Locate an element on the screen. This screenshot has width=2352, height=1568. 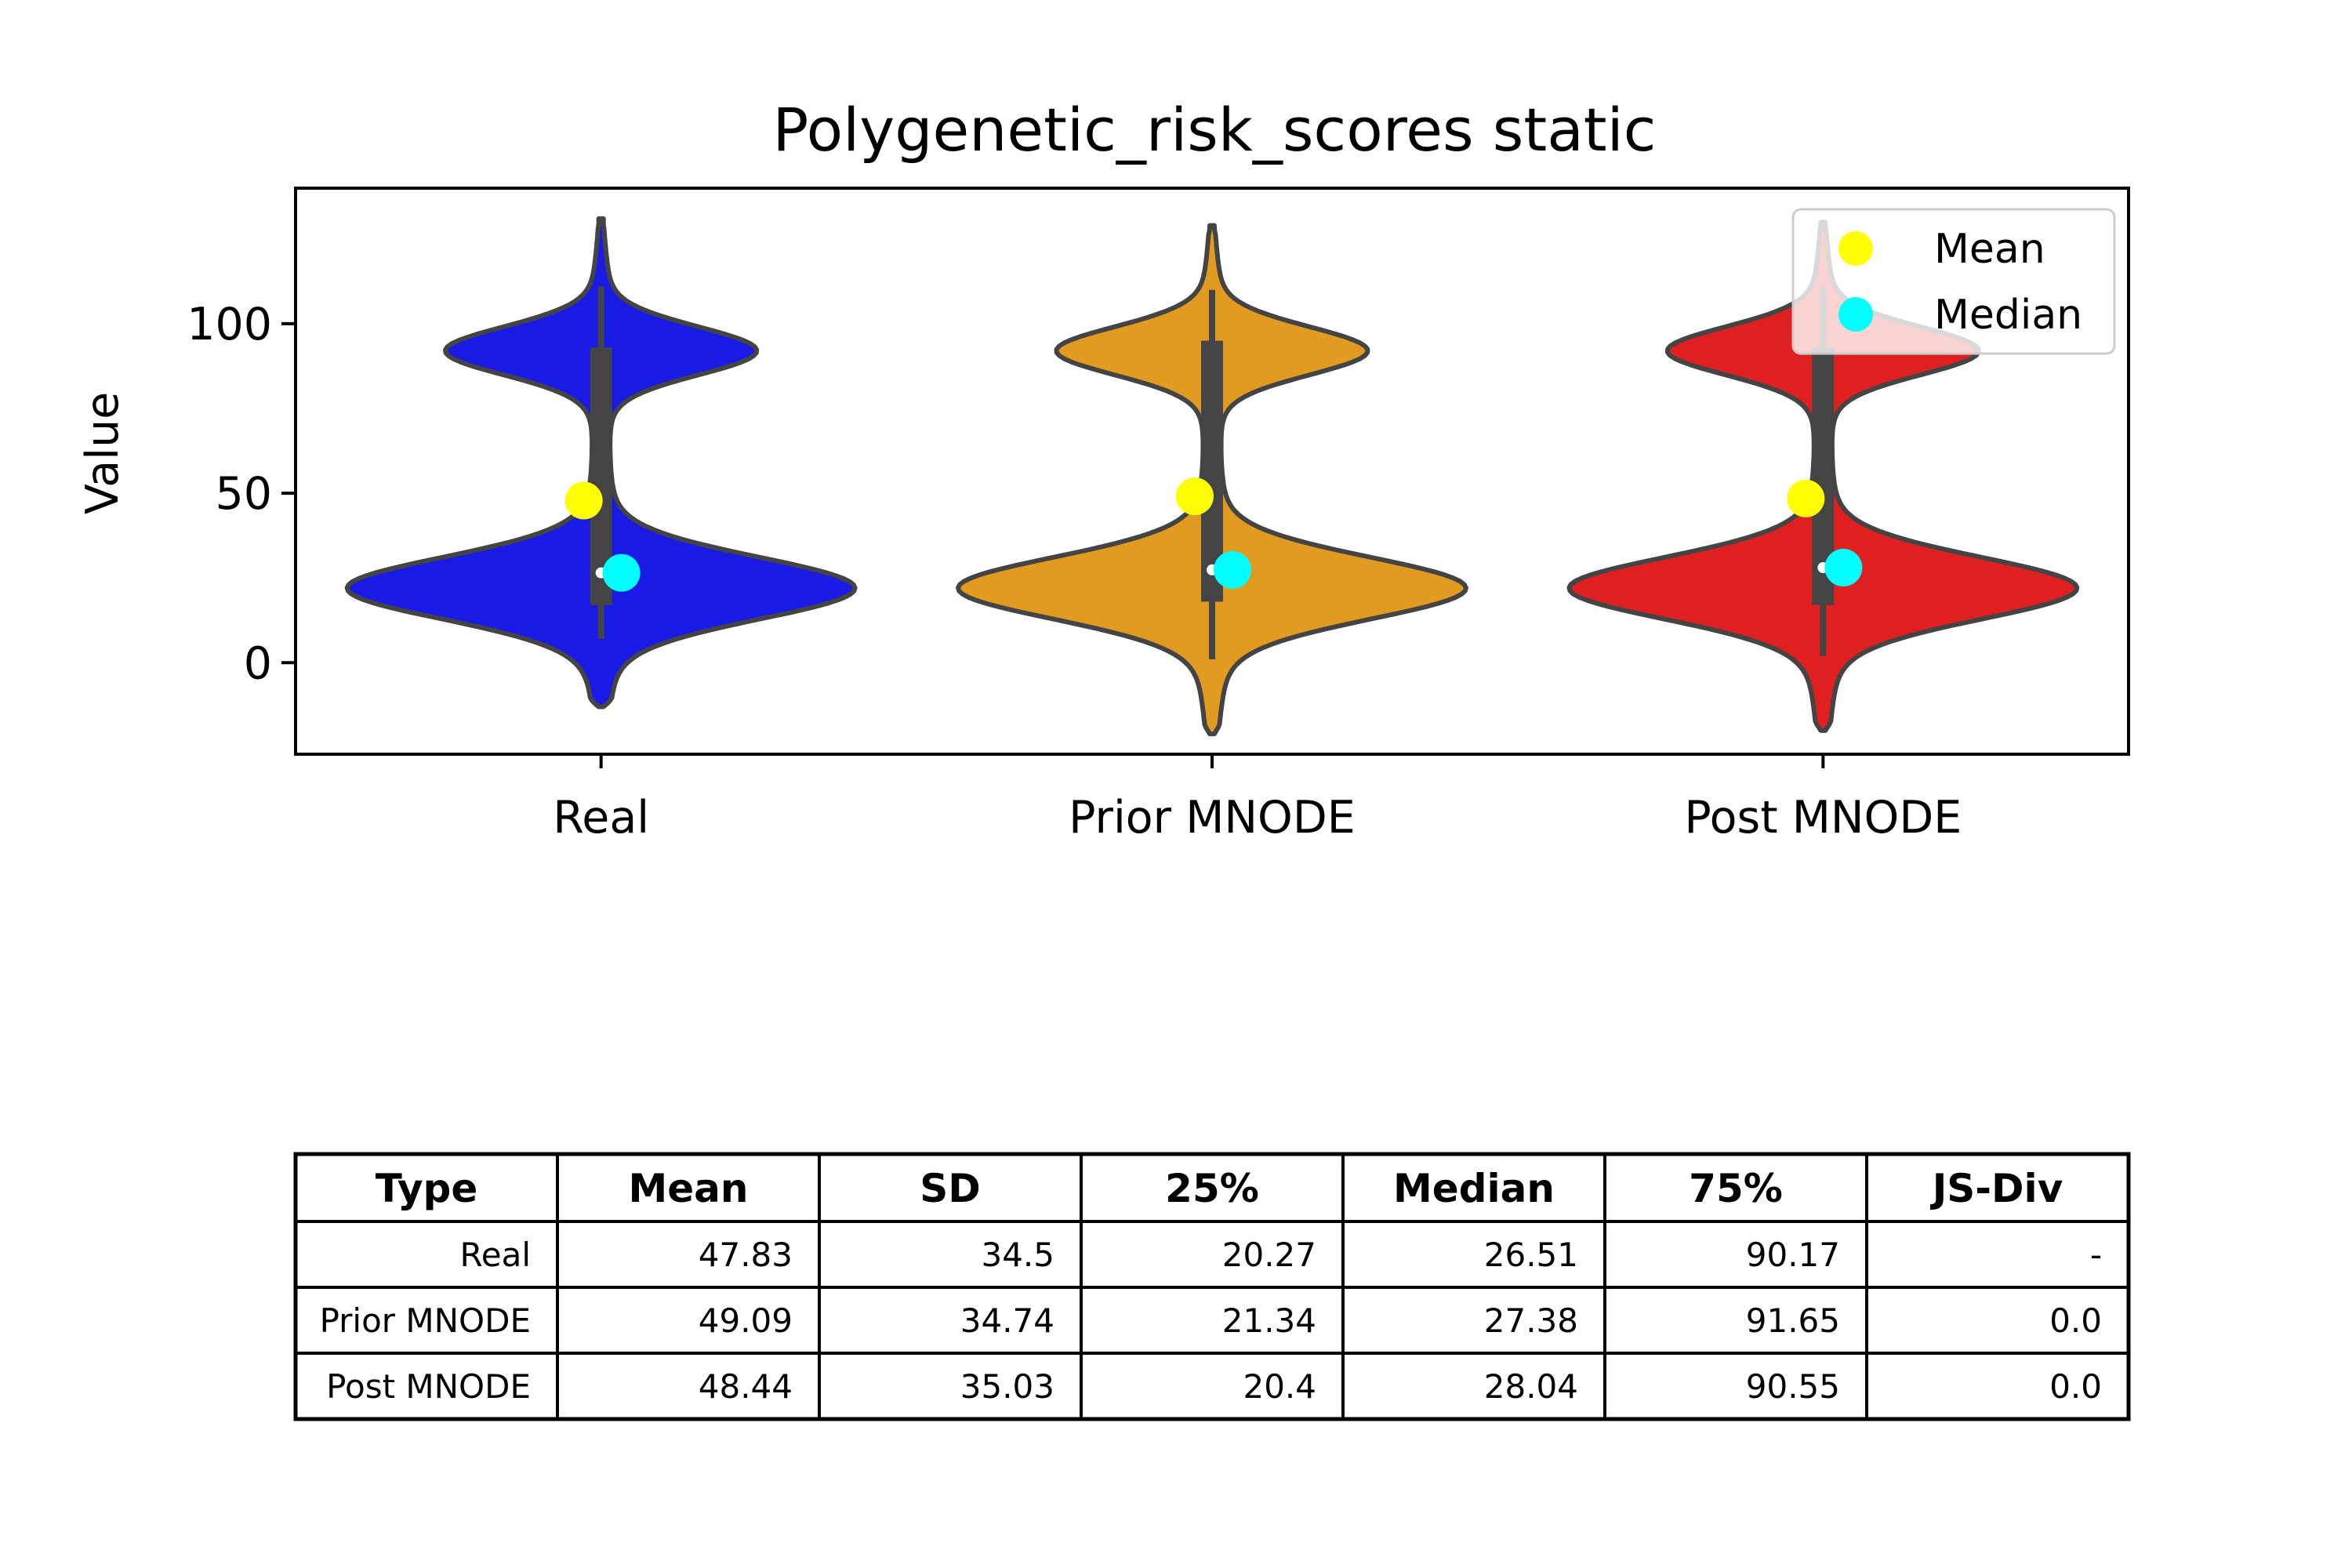
y-tick-label-50: 50 is located at coordinates (243, 494).